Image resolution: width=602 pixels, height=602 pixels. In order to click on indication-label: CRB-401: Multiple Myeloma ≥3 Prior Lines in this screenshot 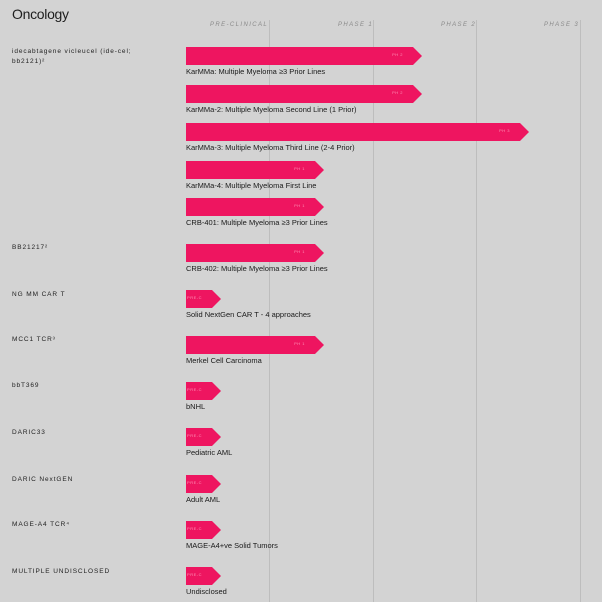, I will do `click(257, 222)`.